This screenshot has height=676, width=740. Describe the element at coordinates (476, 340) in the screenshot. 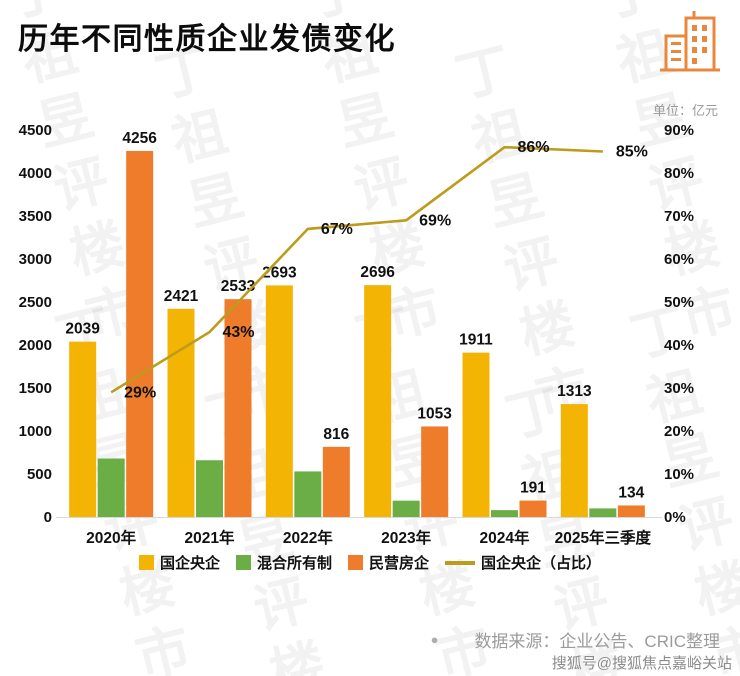

I see `bar-value-label: 1911` at that location.